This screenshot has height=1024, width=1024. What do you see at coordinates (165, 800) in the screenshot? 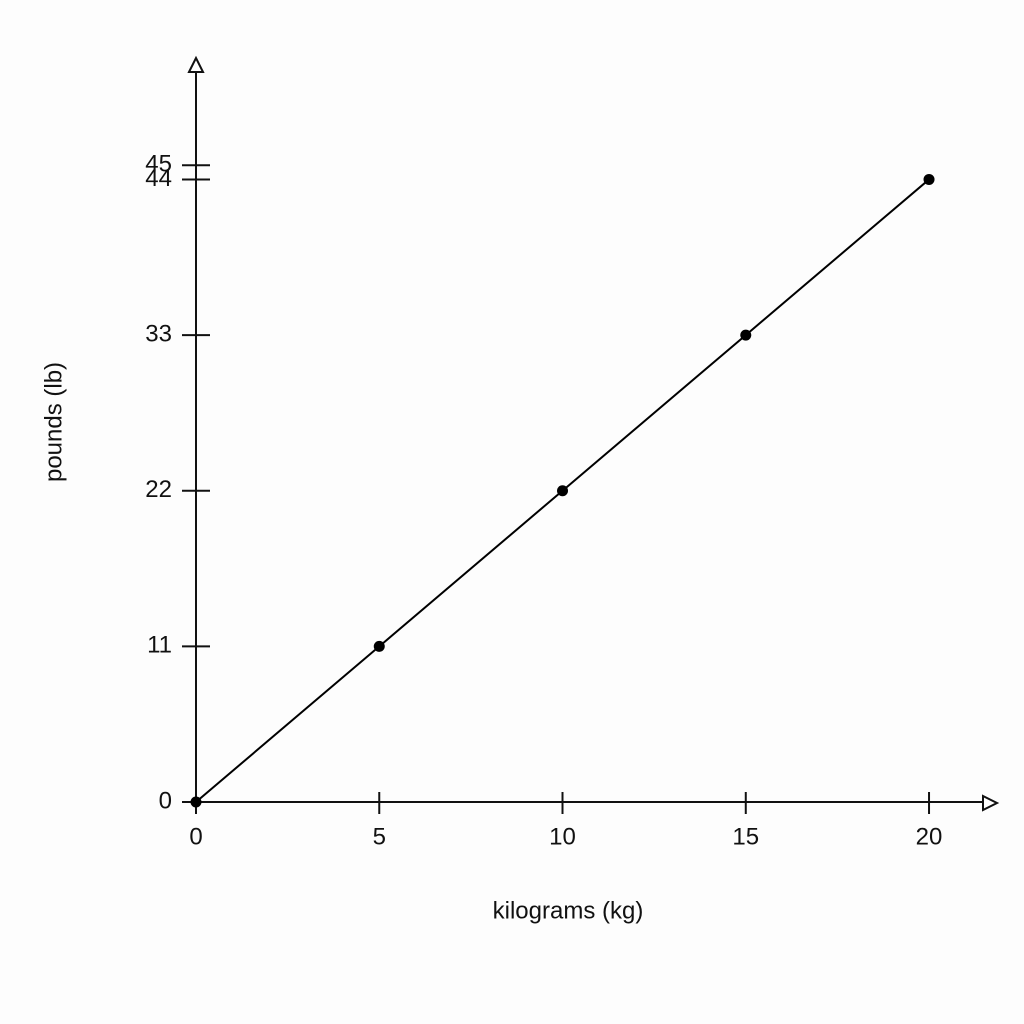
I see `y-tick-label: 0` at bounding box center [165, 800].